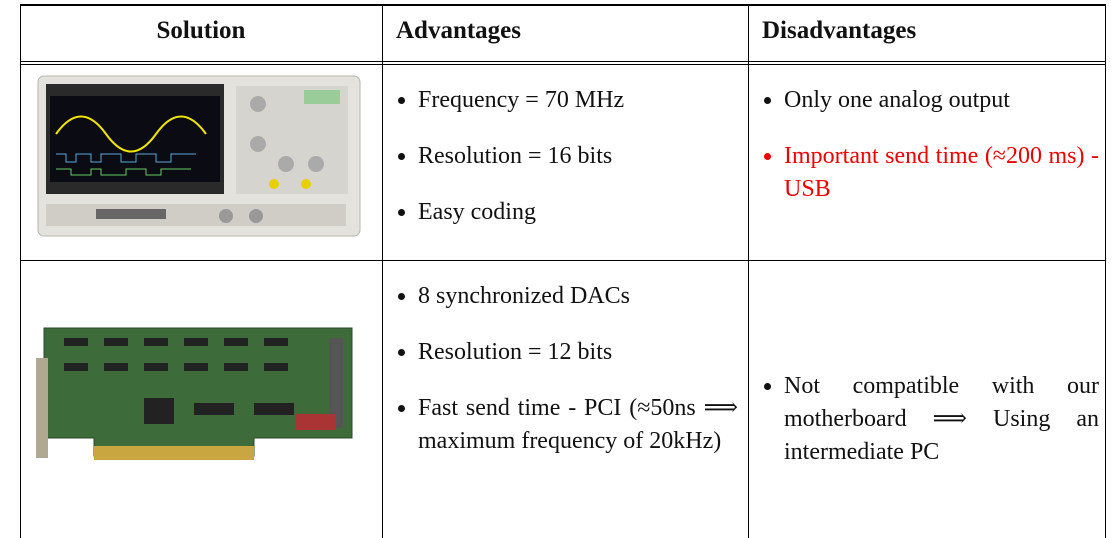 The height and width of the screenshot is (538, 1119). Describe the element at coordinates (578, 100) in the screenshot. I see `bullet-item: Frequency = 70 MHz` at that location.